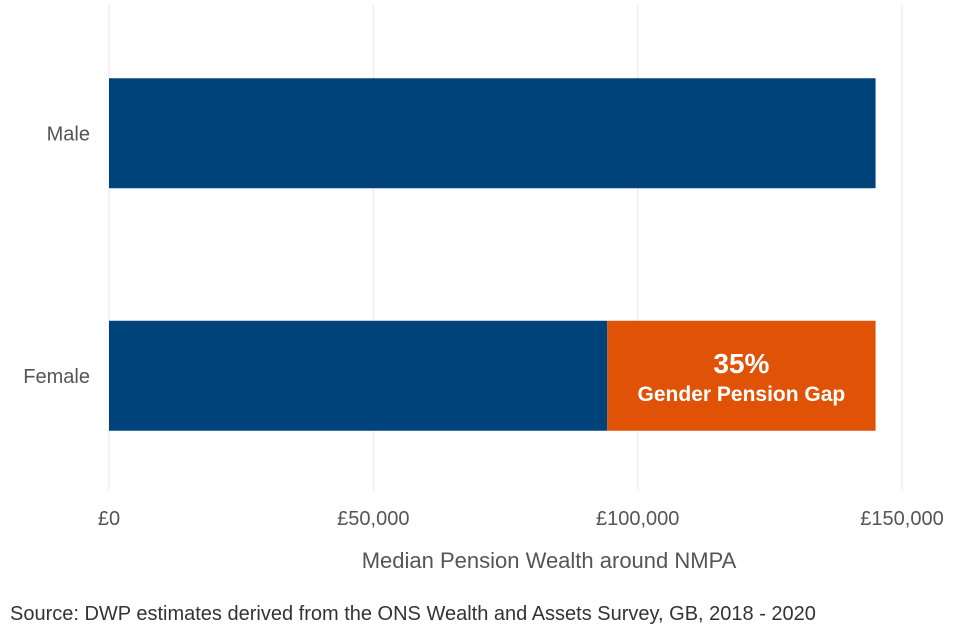 Image resolution: width=960 pixels, height=640 pixels. Describe the element at coordinates (109, 519) in the screenshot. I see `x-tick-label-0: £0` at that location.